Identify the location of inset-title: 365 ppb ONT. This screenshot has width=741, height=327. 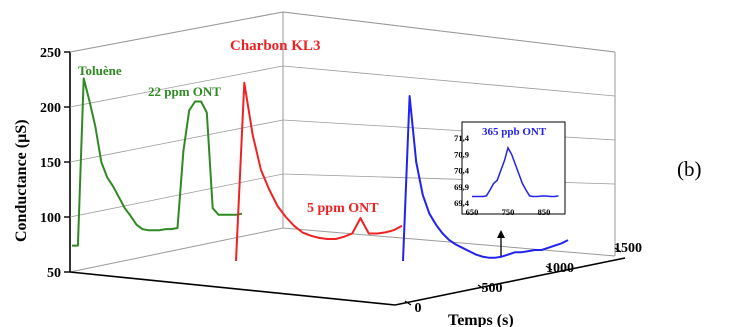
(514, 132).